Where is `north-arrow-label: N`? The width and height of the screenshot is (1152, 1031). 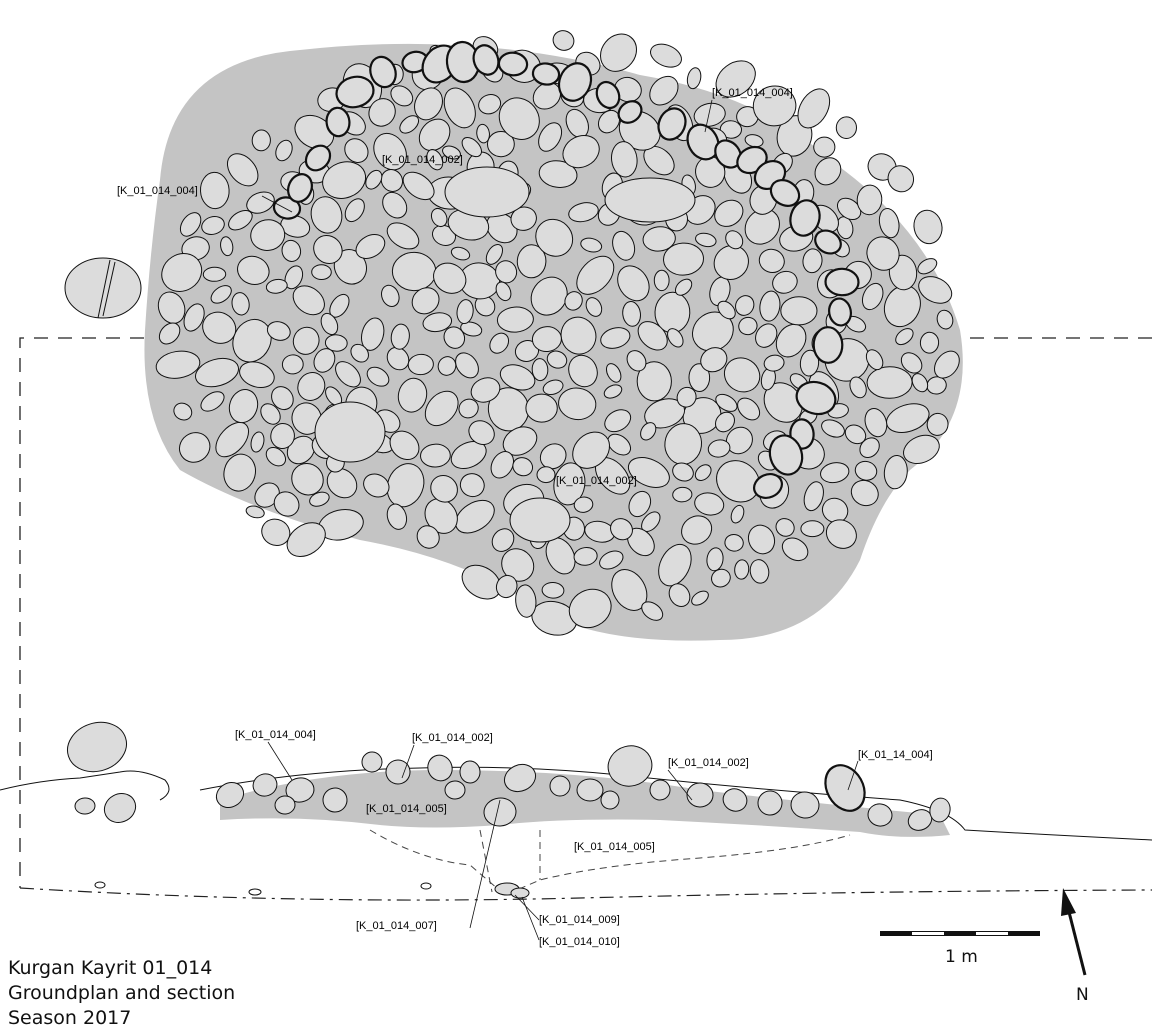
north-arrow-label: N is located at coordinates (1082, 995).